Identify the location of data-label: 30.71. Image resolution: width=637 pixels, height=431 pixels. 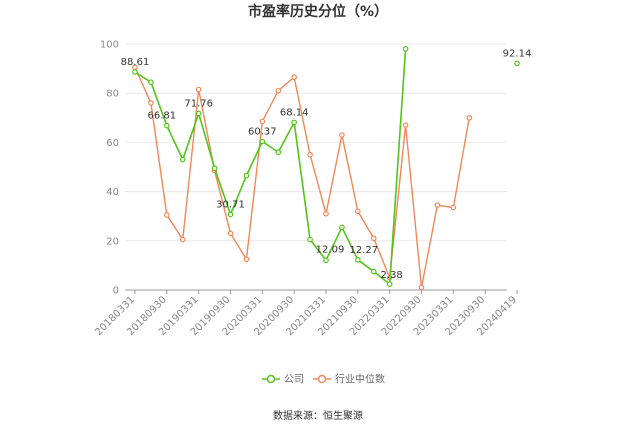
(230, 204).